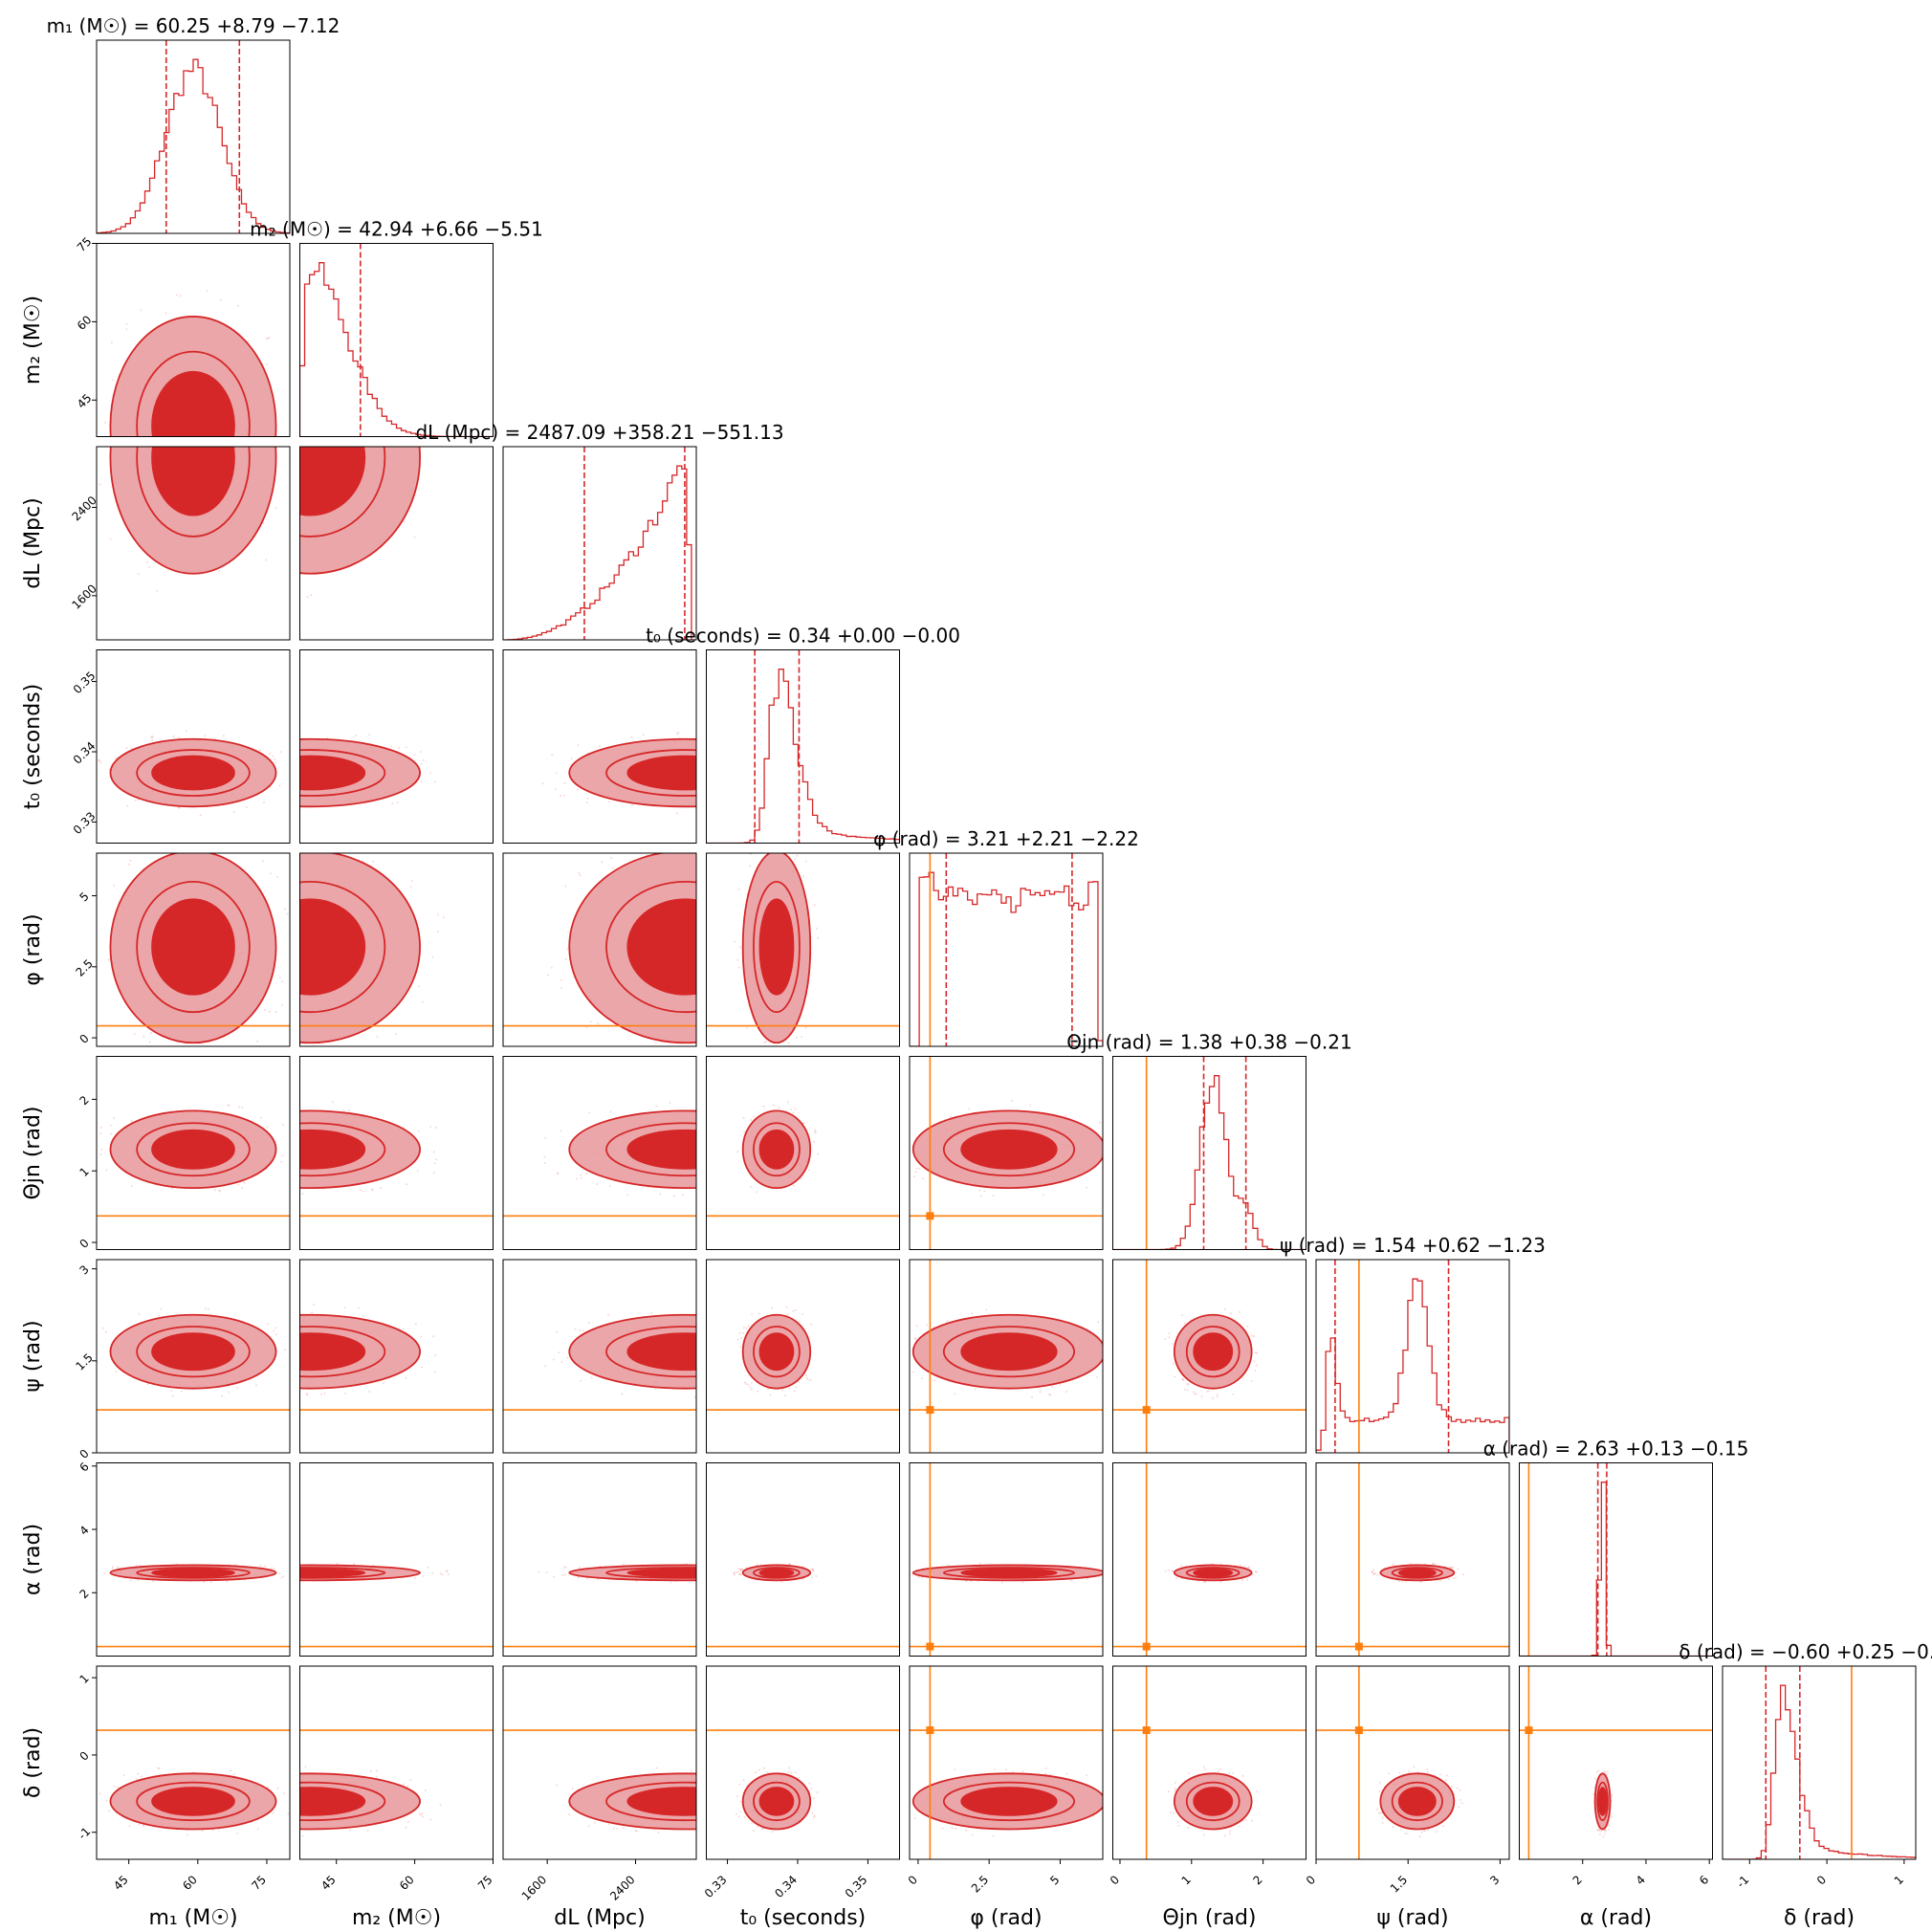 This screenshot has height=1932, width=1932. Describe the element at coordinates (803, 636) in the screenshot. I see `title-t0: t₀ (seconds) = 0.34 +0.00 −0.00` at that location.